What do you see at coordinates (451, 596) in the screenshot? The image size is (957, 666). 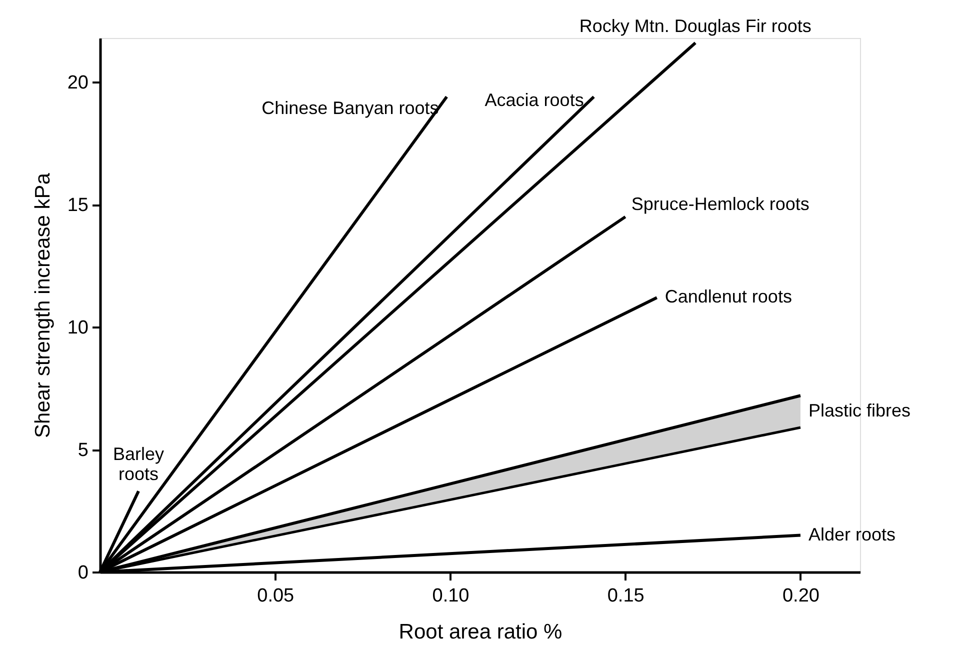 I see `x-tick-label: 0.10` at bounding box center [451, 596].